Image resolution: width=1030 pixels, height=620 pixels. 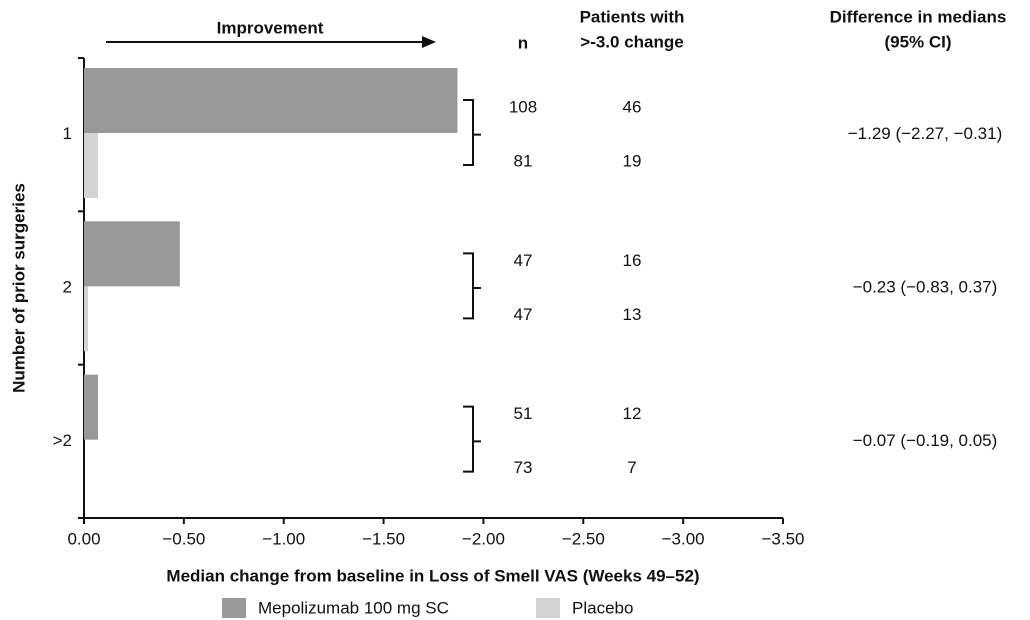 What do you see at coordinates (523, 160) in the screenshot?
I see `n-value: 81` at bounding box center [523, 160].